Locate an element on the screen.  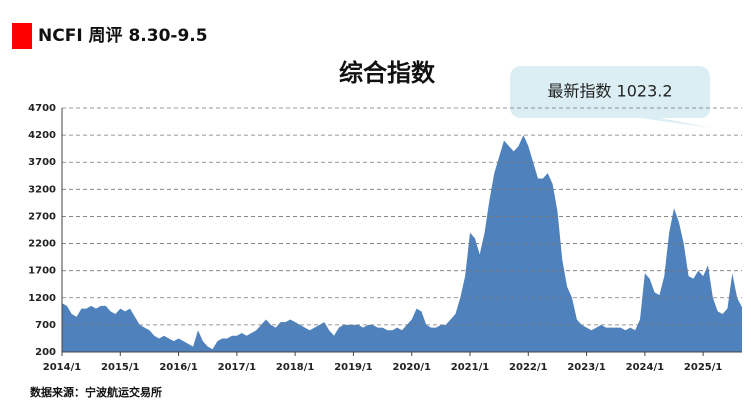
x-tick-label: 2021/1 is located at coordinates (470, 367).